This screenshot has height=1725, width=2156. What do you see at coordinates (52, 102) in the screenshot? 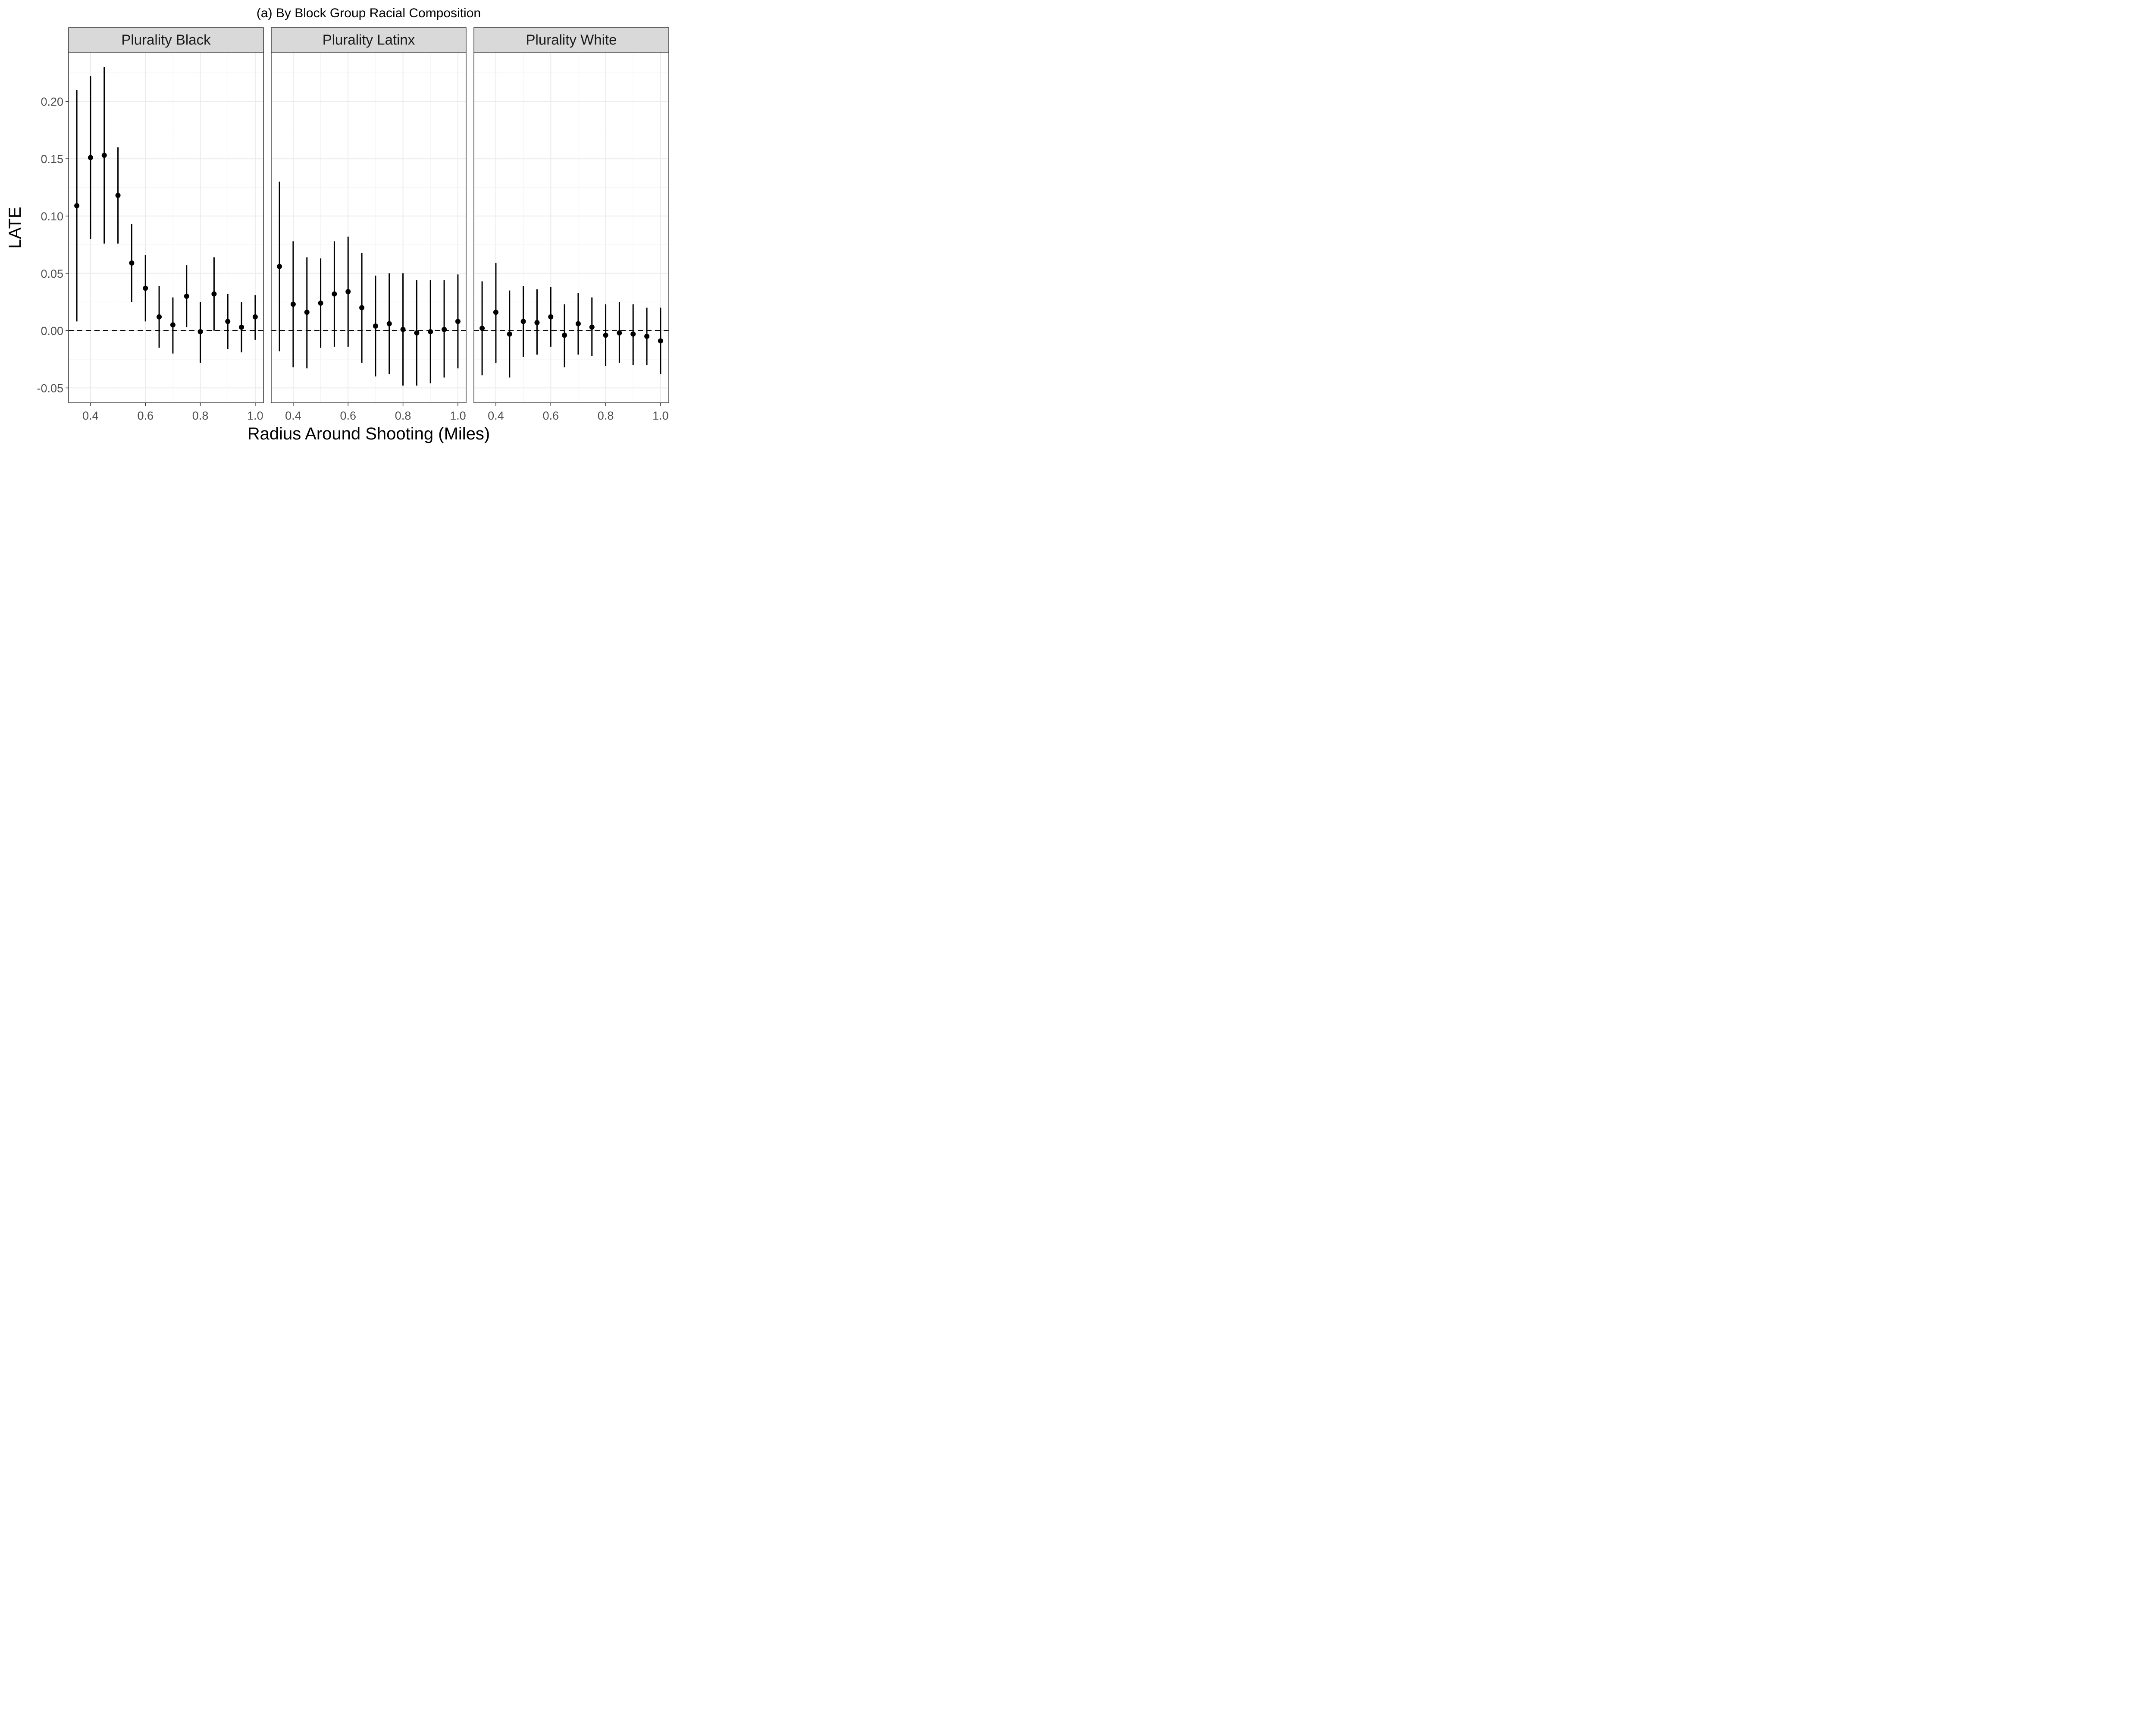
I see `y-tick-label: 0.20` at bounding box center [52, 102].